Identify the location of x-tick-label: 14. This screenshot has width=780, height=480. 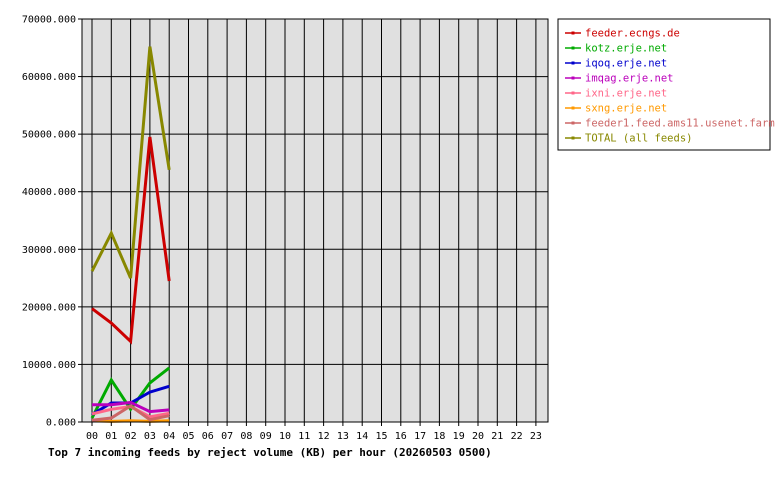
(362, 436).